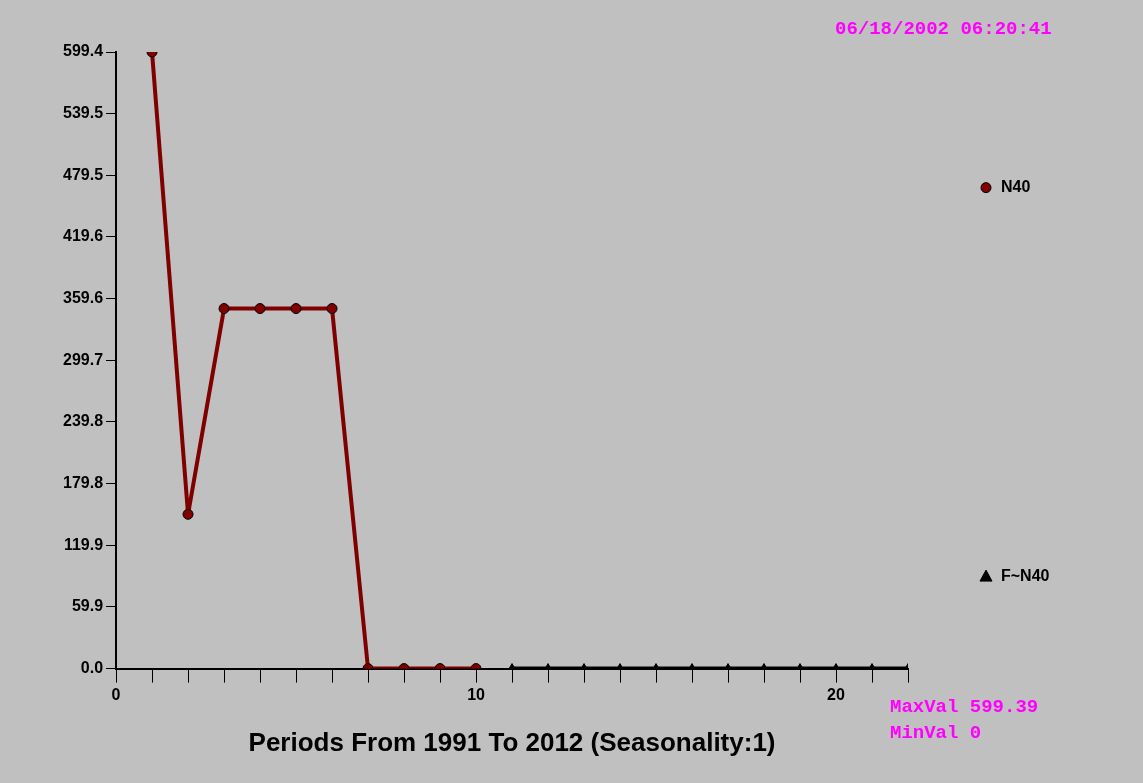 This screenshot has width=1143, height=783. What do you see at coordinates (512, 741) in the screenshot?
I see `x-axis-title: Periods From 1991 To 2012 (Seasonality:1)` at bounding box center [512, 741].